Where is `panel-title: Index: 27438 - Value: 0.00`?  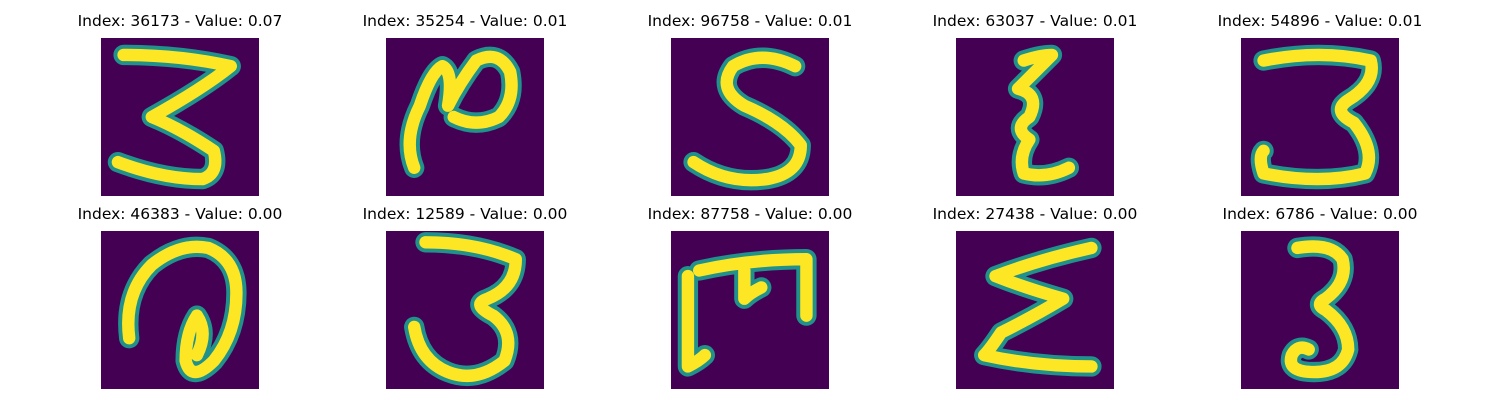
panel-title: Index: 27438 - Value: 0.00 is located at coordinates (1035, 214).